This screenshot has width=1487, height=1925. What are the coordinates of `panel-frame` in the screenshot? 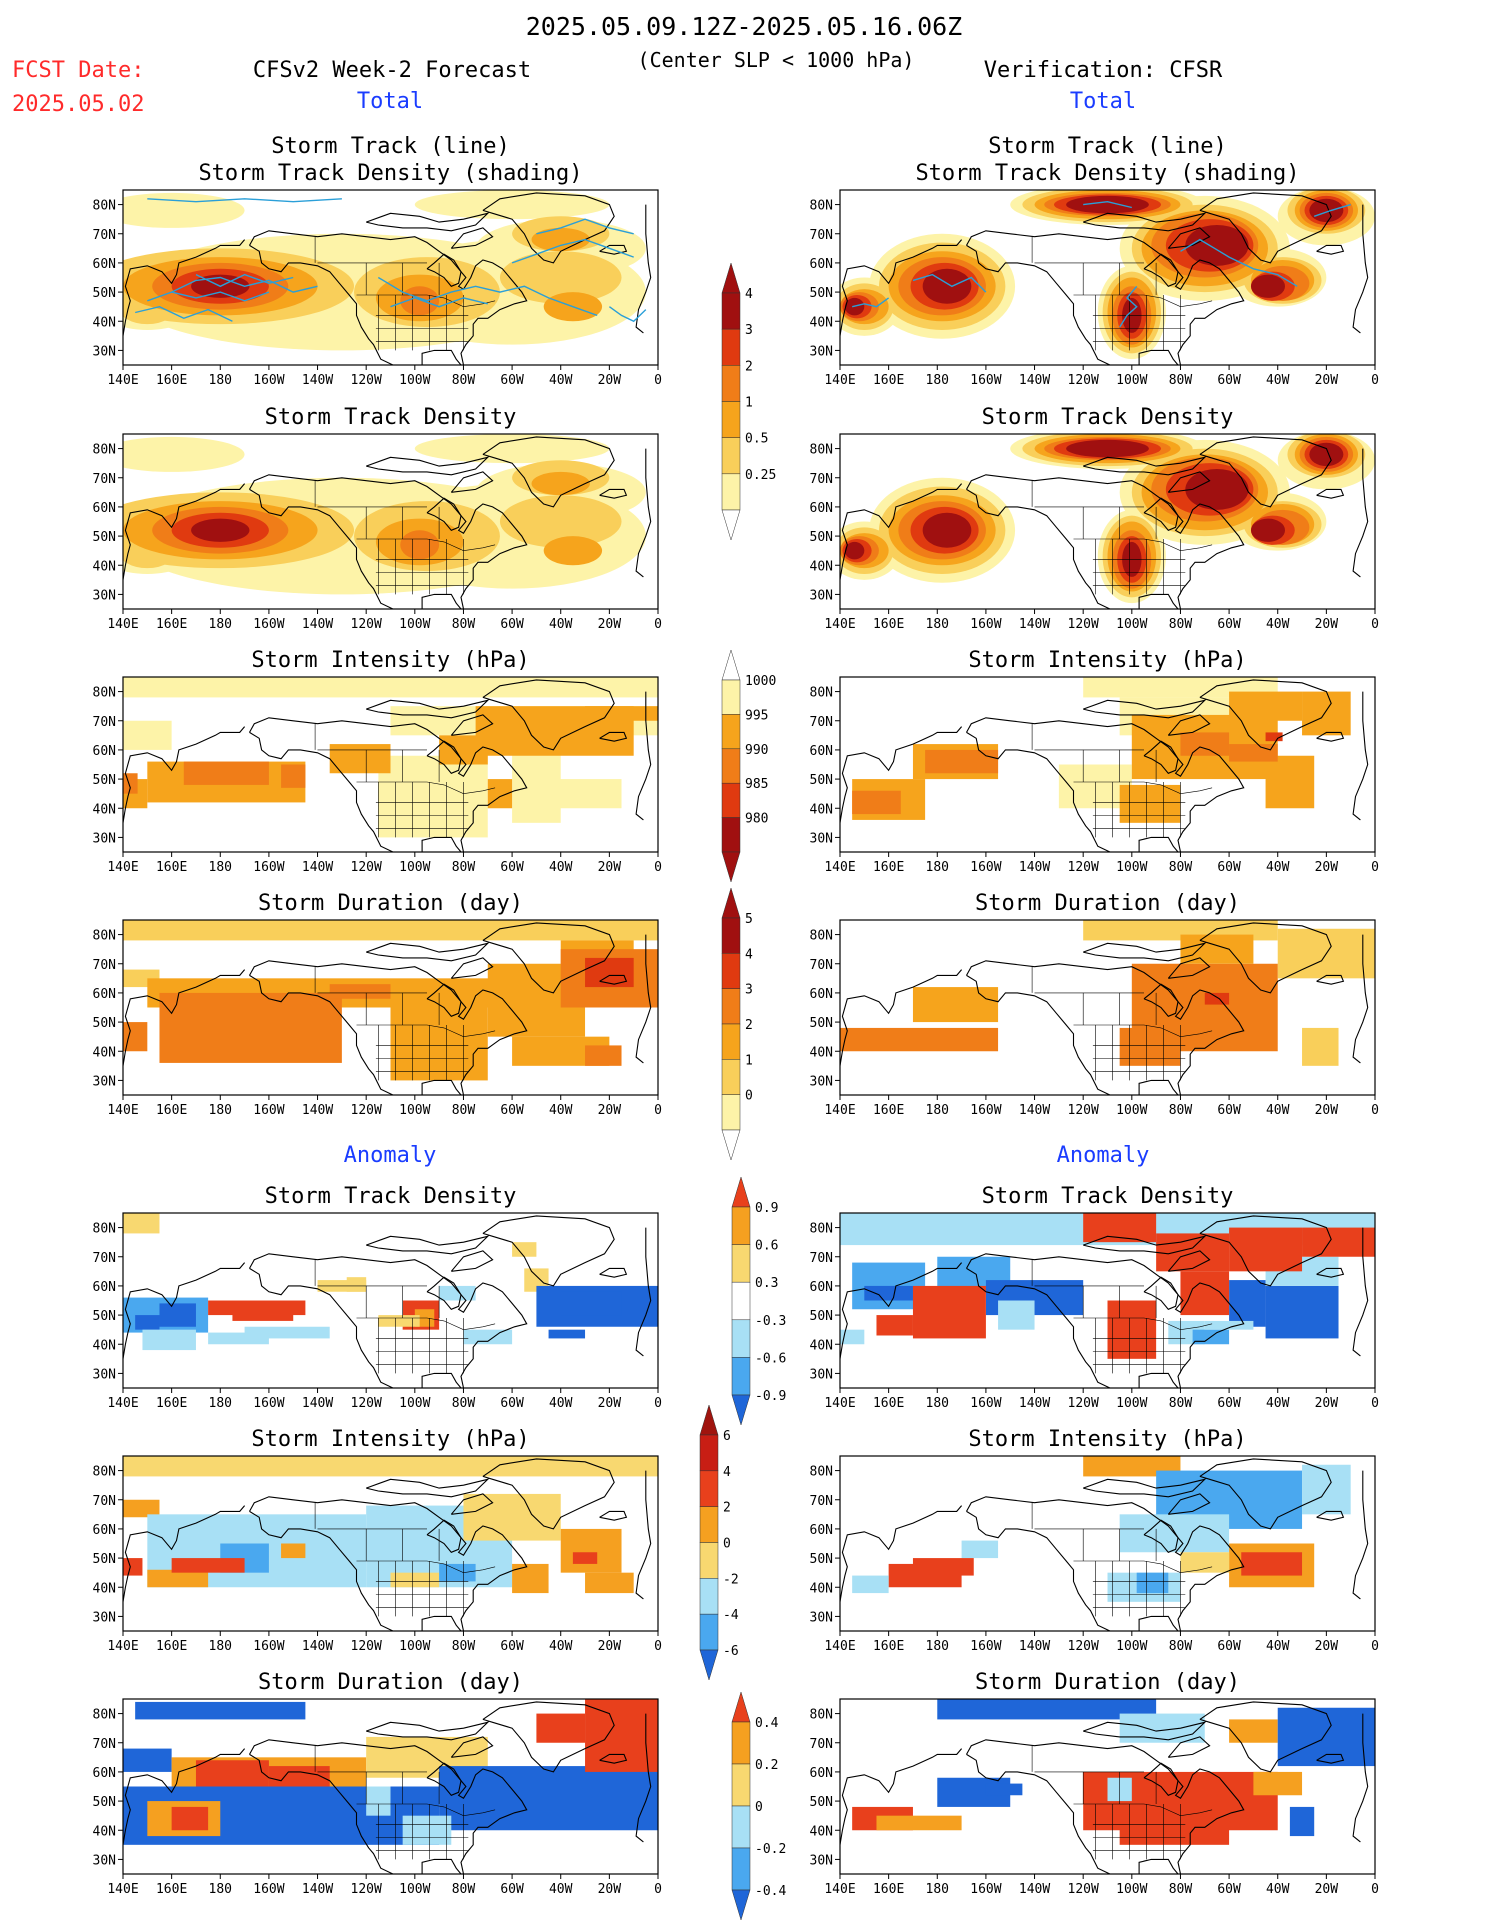 It's located at (1107, 1300).